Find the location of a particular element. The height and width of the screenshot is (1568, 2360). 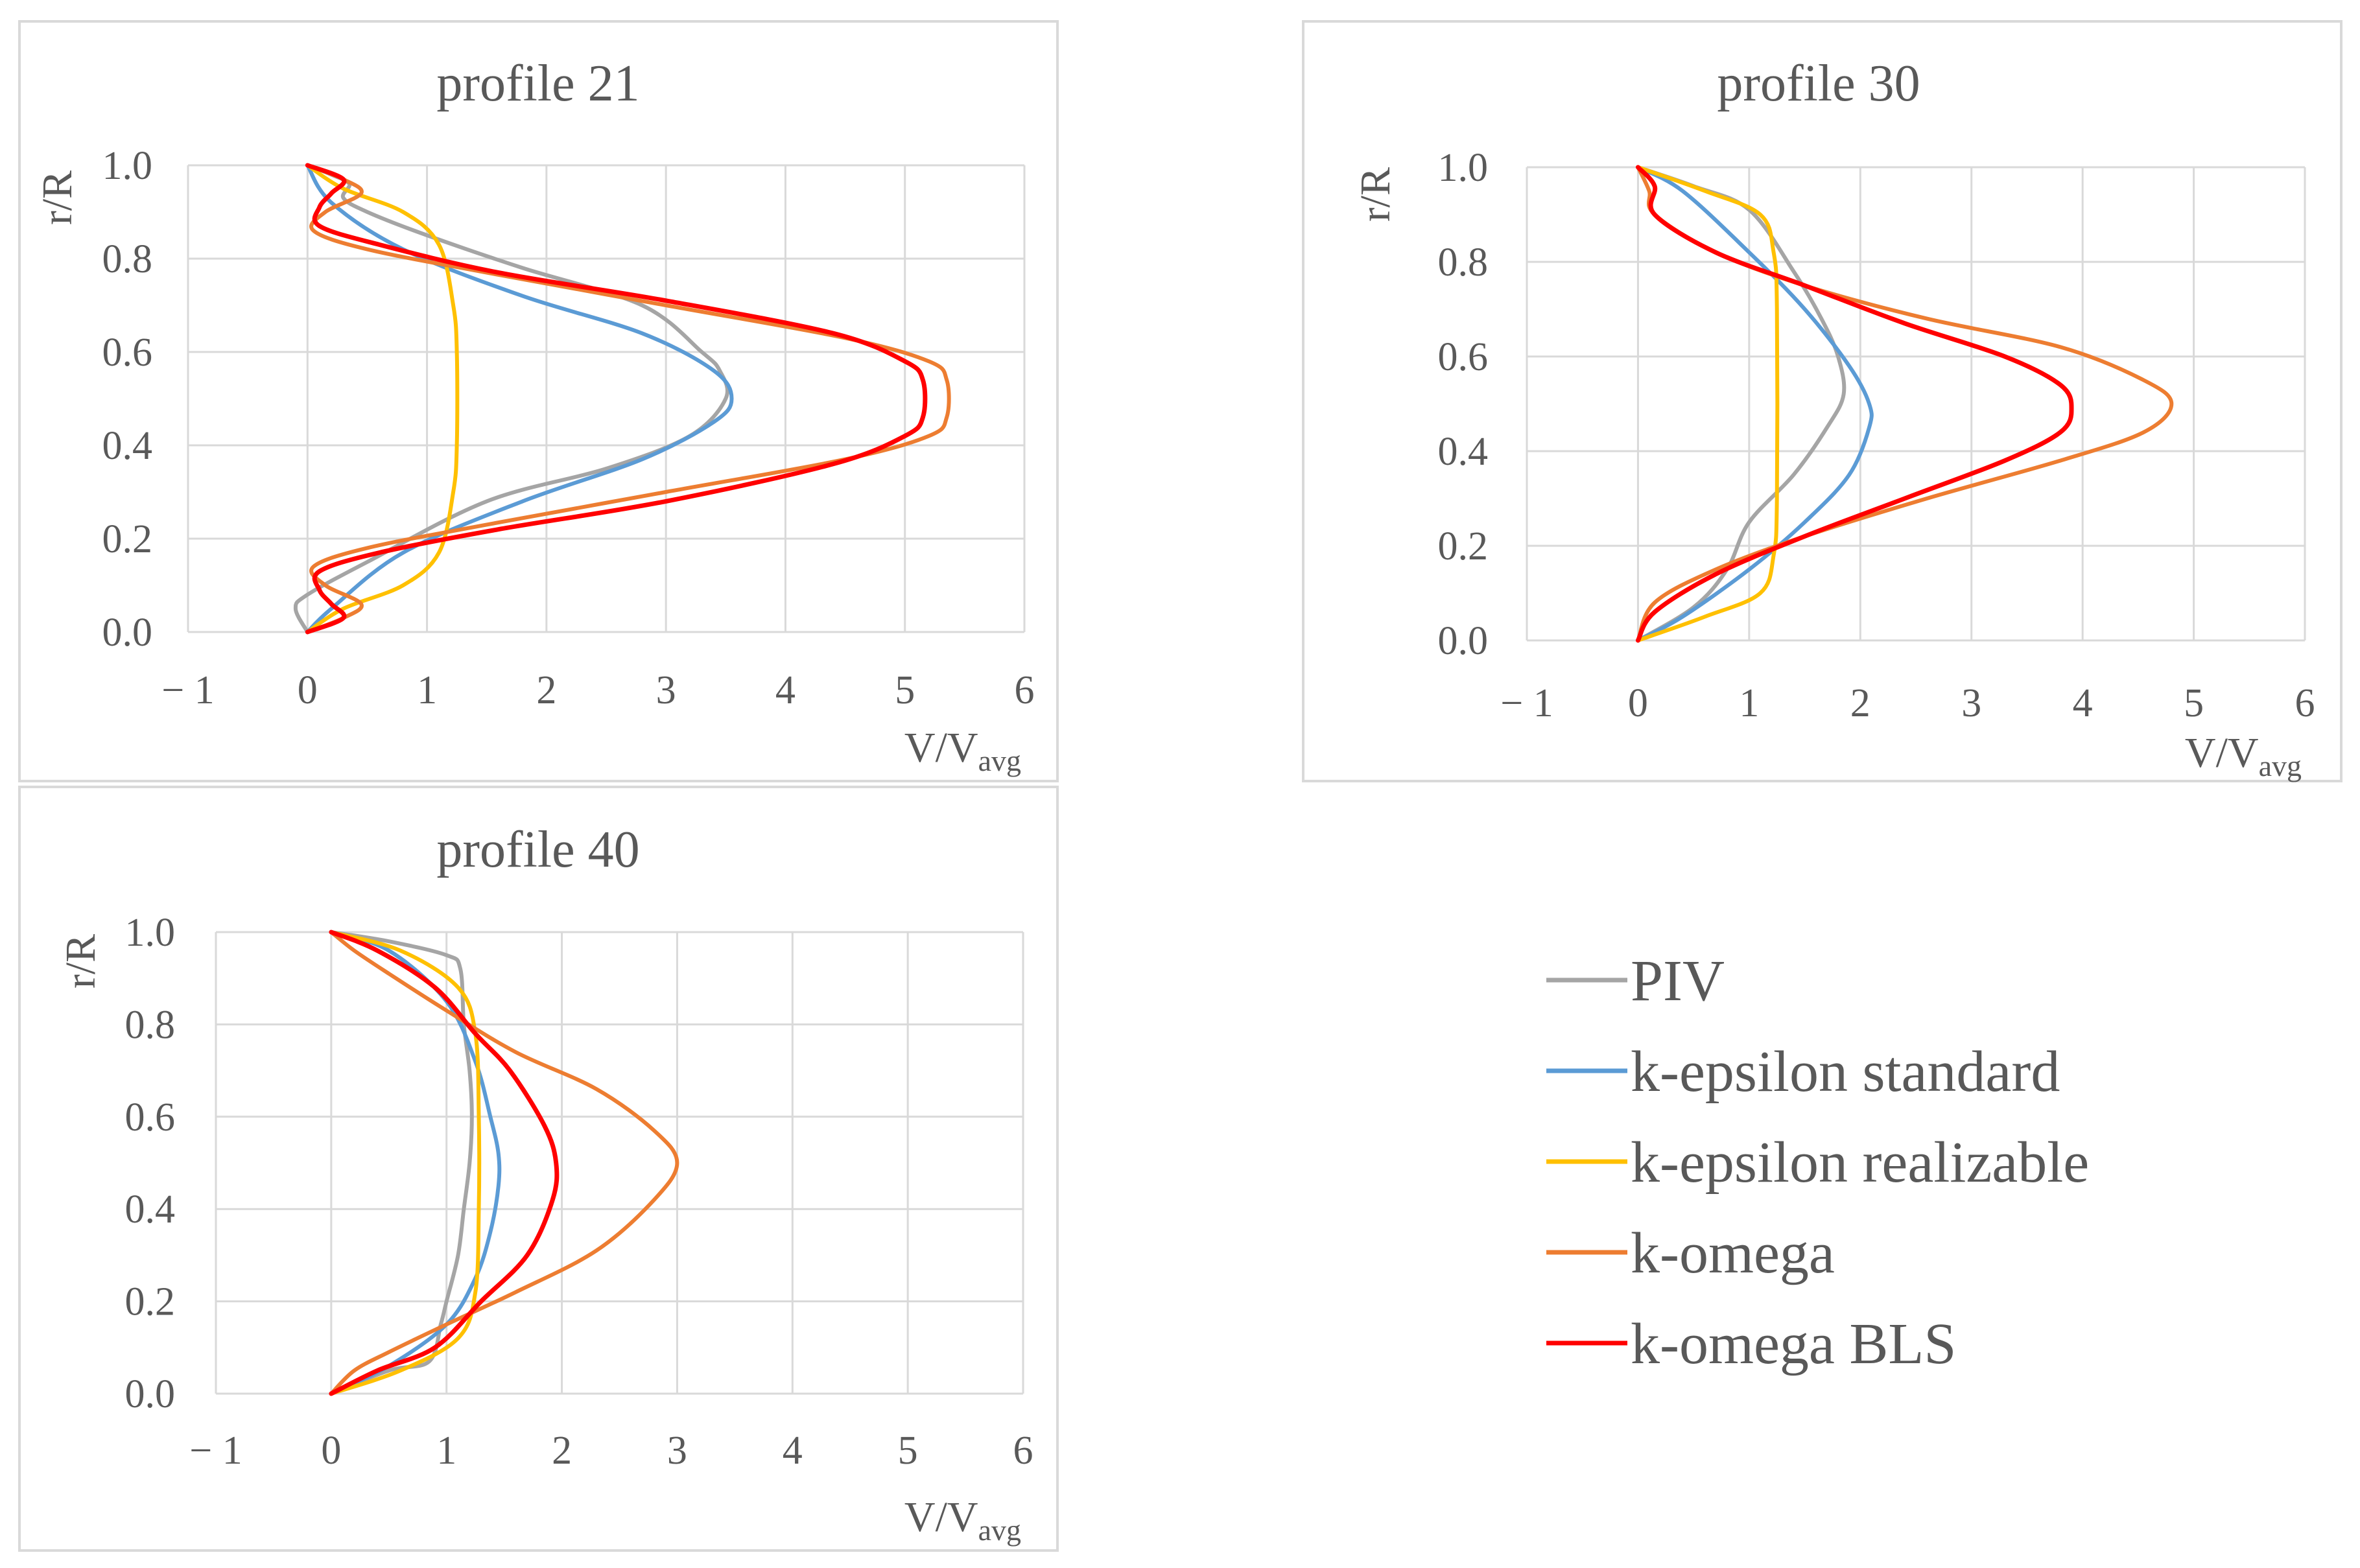

series-line-k-epsilon-standard is located at coordinates (1755, 404).